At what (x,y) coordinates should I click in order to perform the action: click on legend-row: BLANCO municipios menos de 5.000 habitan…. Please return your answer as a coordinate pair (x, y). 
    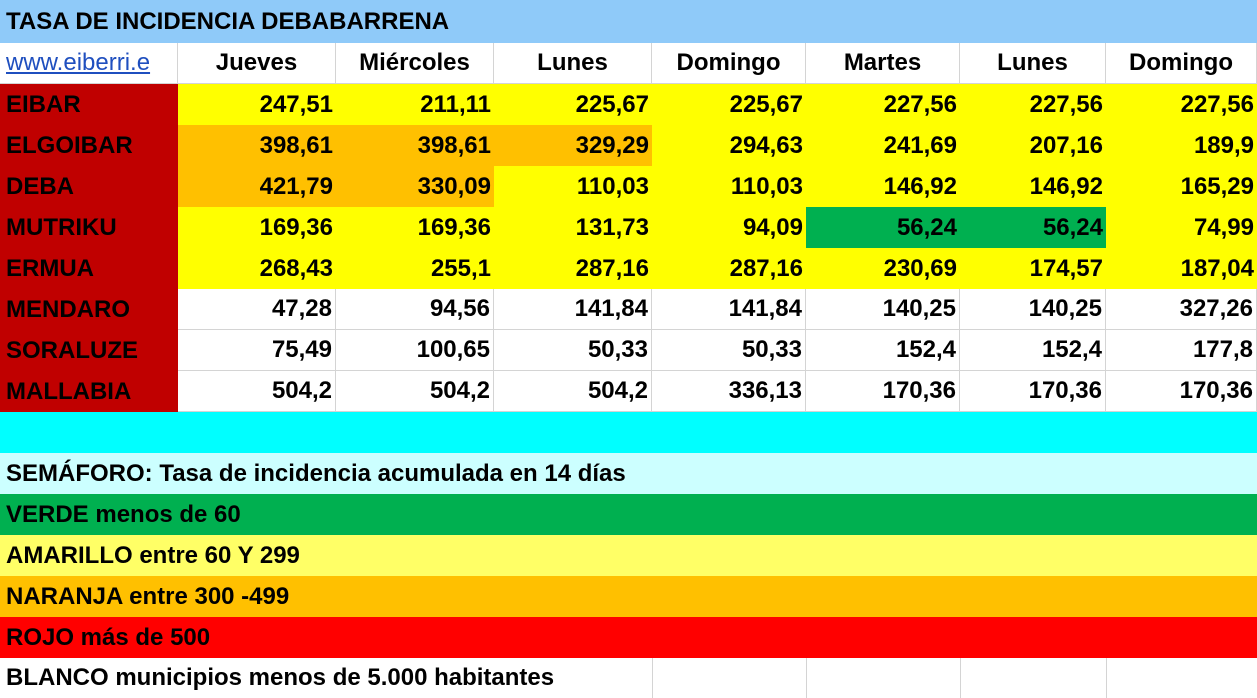
    Looking at the image, I should click on (628, 678).